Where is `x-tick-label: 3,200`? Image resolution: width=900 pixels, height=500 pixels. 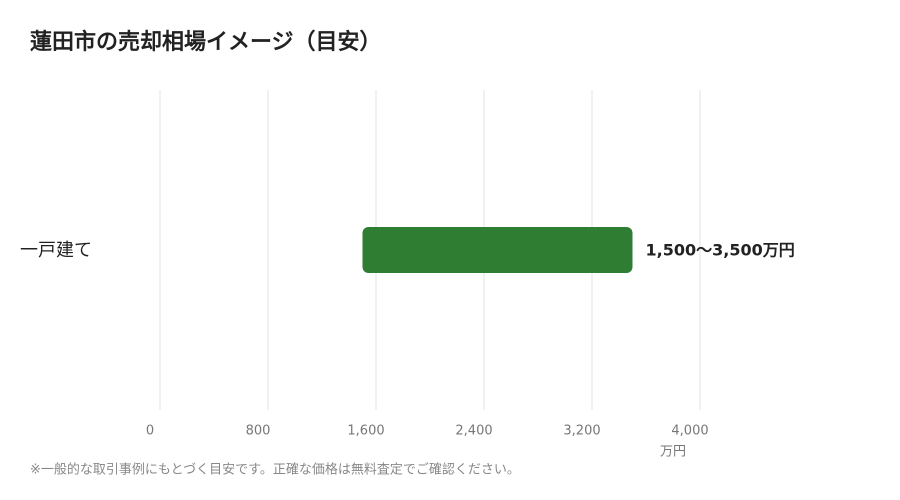 x-tick-label: 3,200 is located at coordinates (581, 431).